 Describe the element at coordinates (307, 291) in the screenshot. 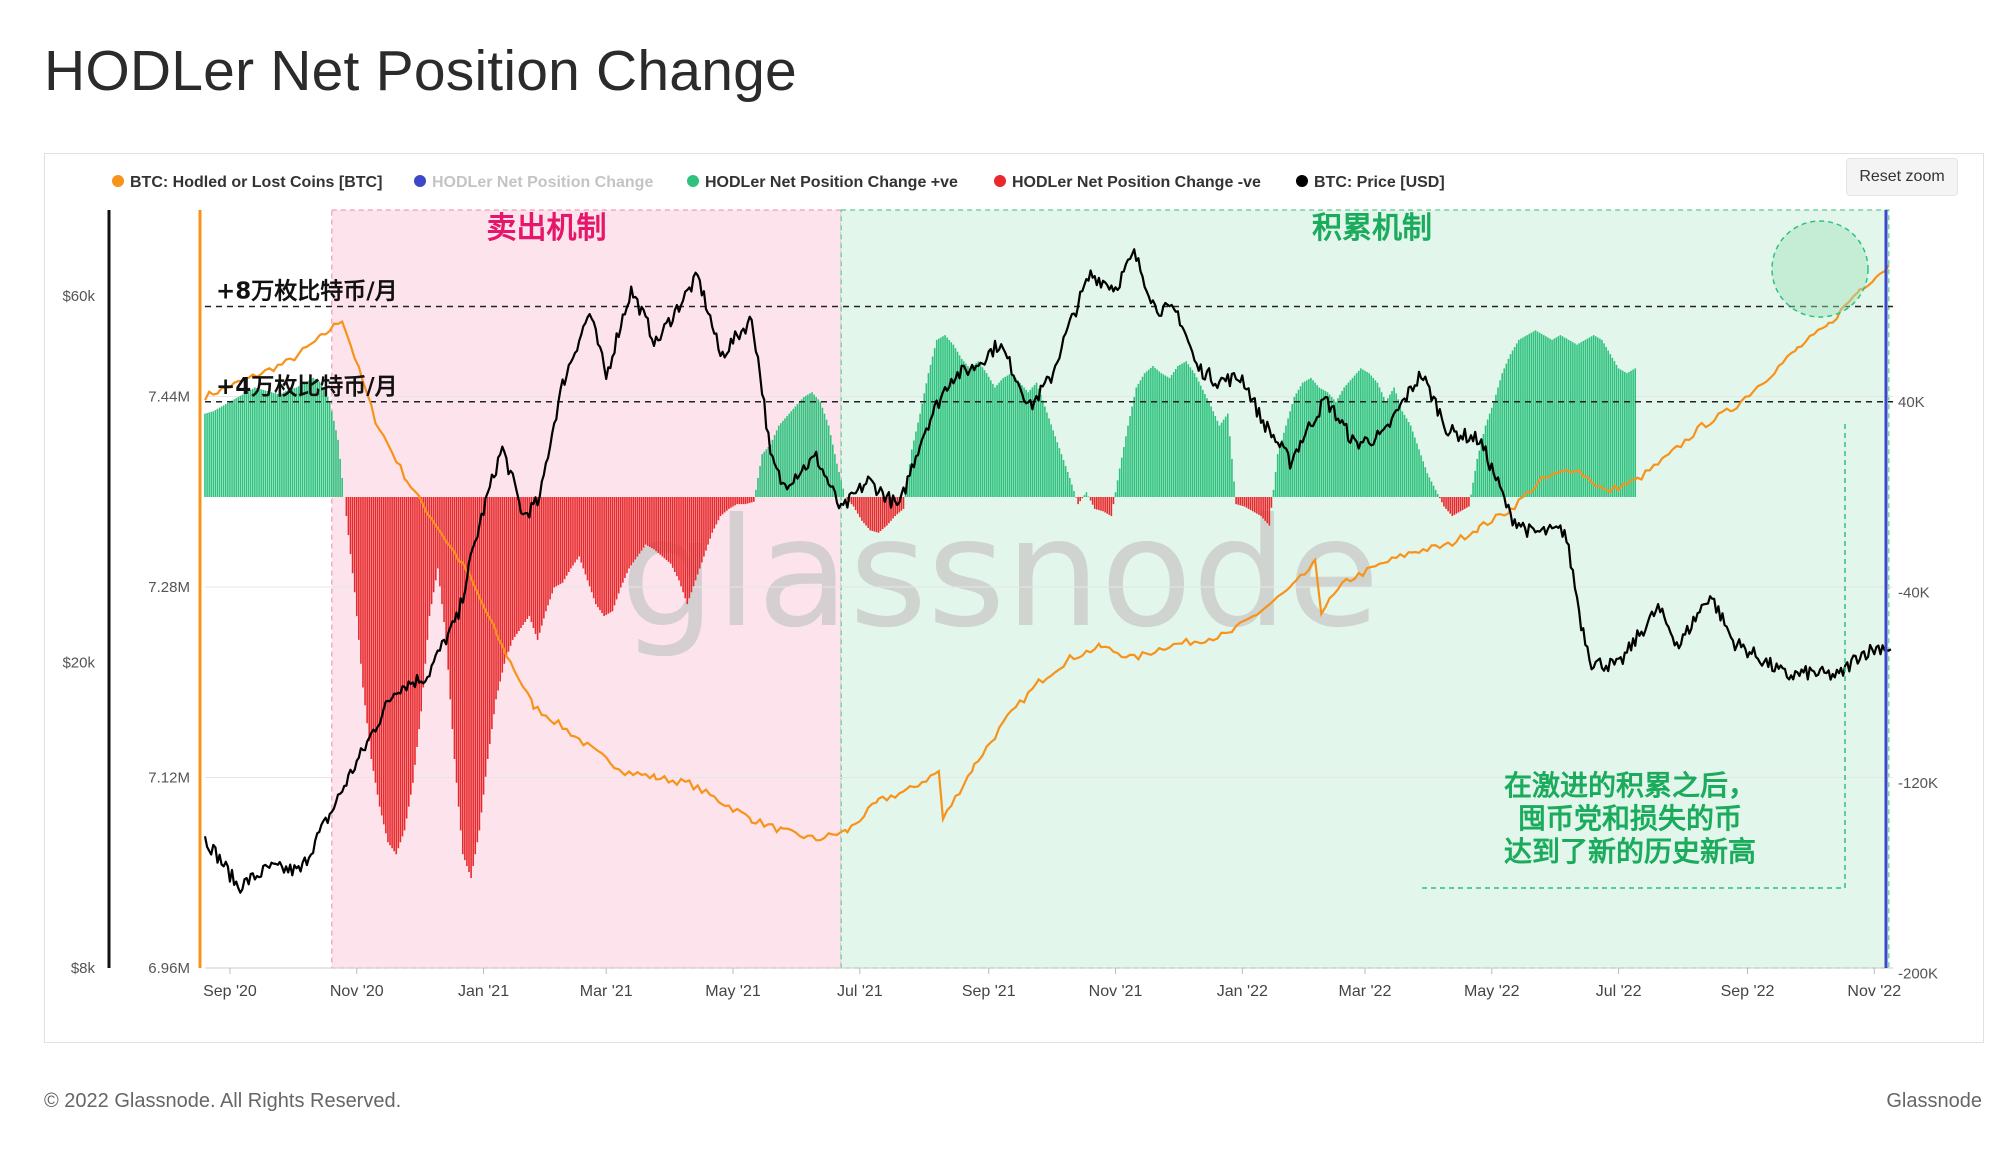

I see `threshold-label-80k: +8万枚比特币/月` at that location.